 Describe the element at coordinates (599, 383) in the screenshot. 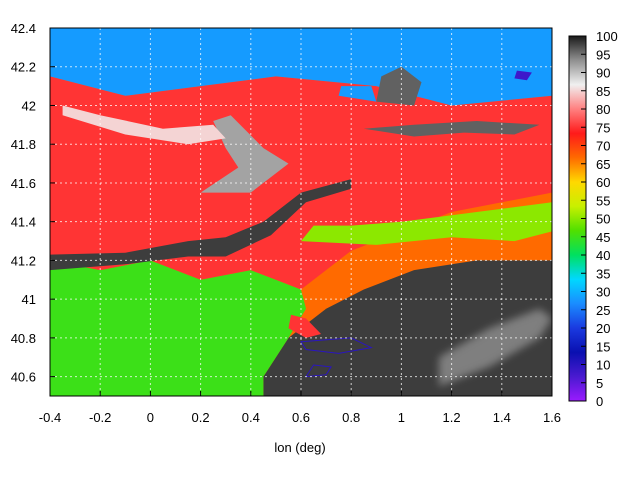

I see `colorbar-tick-label: 5` at that location.